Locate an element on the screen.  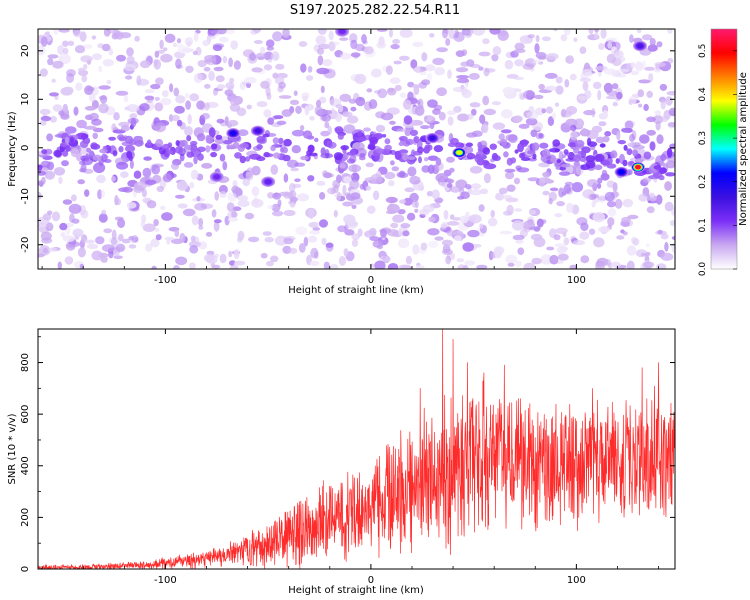
heatmap-hotspot is located at coordinates (342, 33).